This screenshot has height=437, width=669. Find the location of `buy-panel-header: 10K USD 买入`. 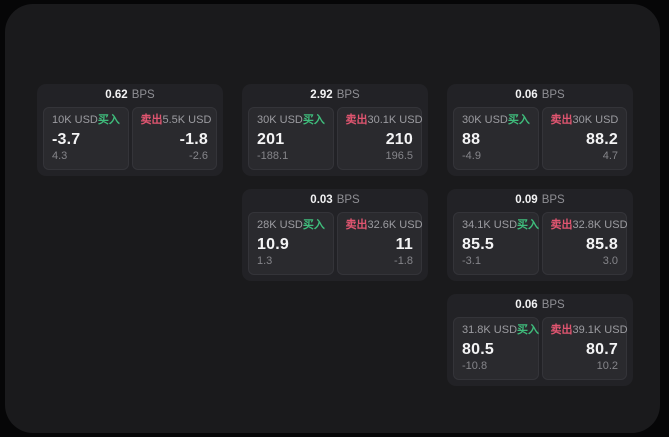

buy-panel-header: 10K USD 买入 is located at coordinates (86, 120).